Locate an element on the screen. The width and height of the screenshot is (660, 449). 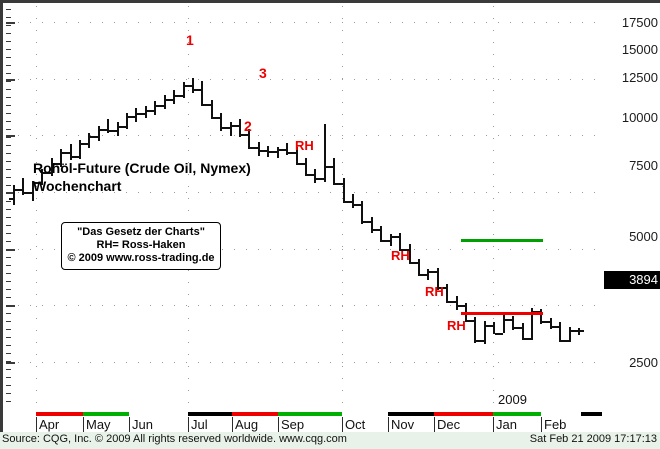
annotation-ross-hook: RH is located at coordinates (434, 291).